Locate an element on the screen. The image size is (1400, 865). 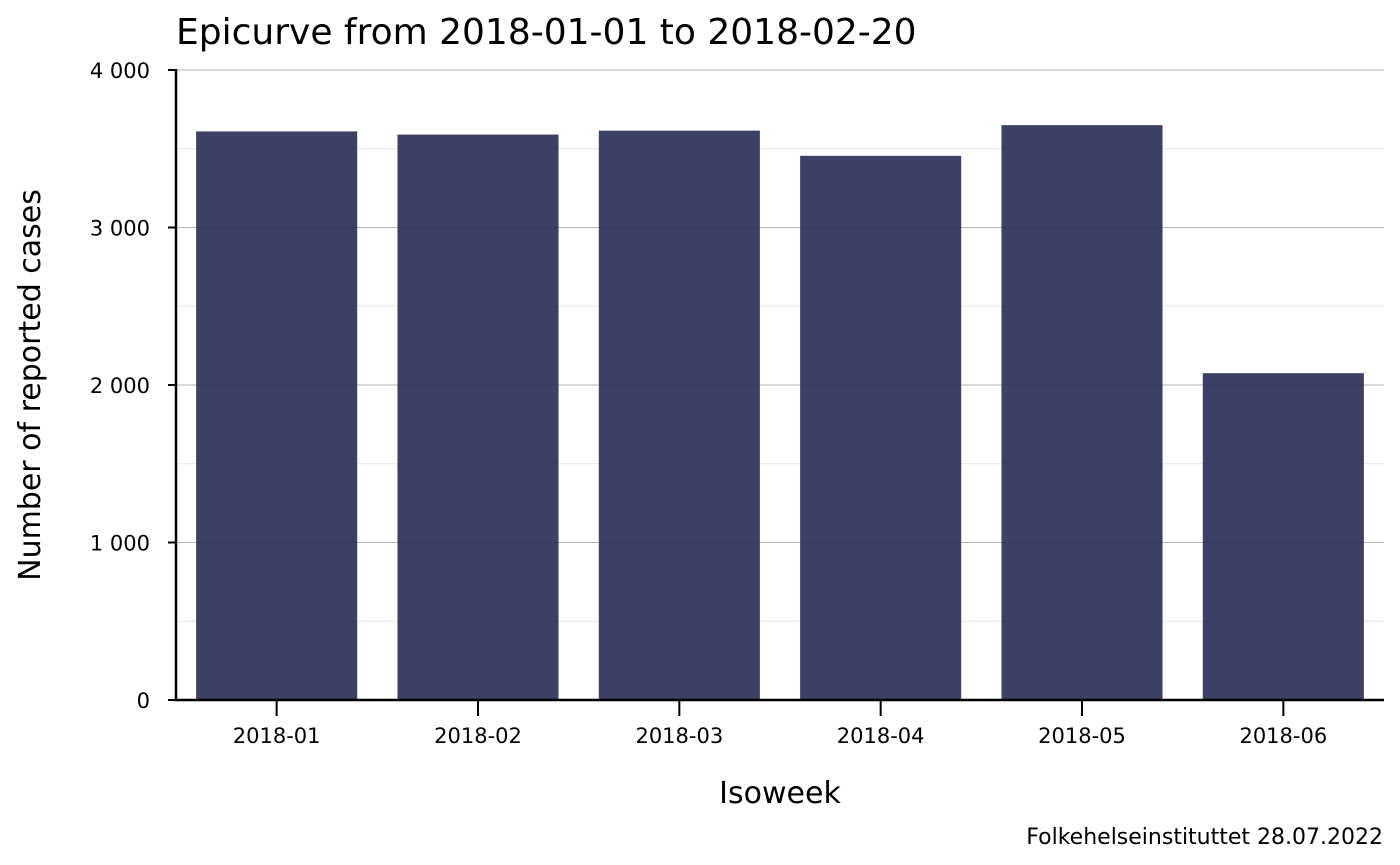
x-tick-label: 2018-06 is located at coordinates (1283, 736).